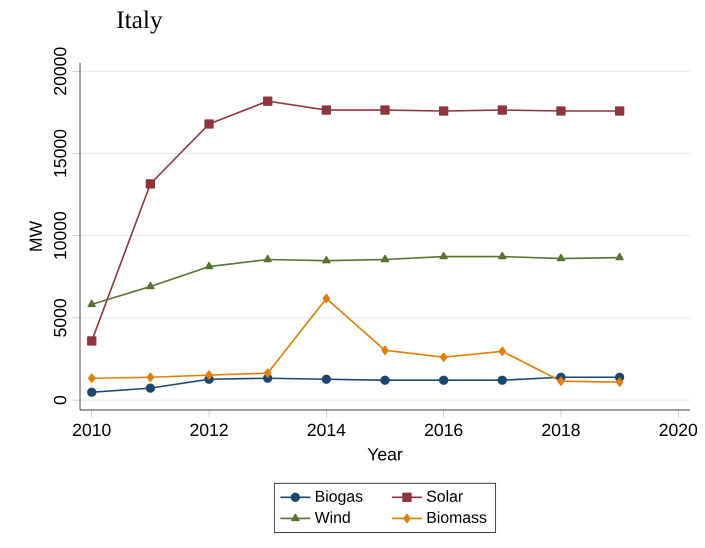 The image size is (705, 548). I want to click on x-tick-label: 2016, so click(443, 430).